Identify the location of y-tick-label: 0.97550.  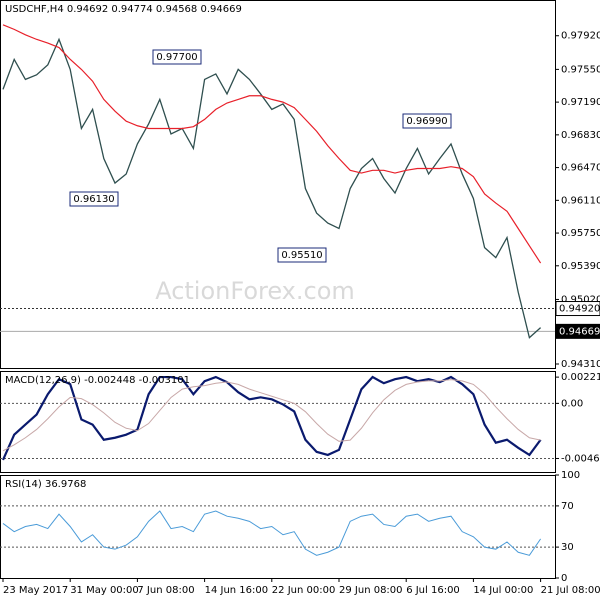
(580, 69).